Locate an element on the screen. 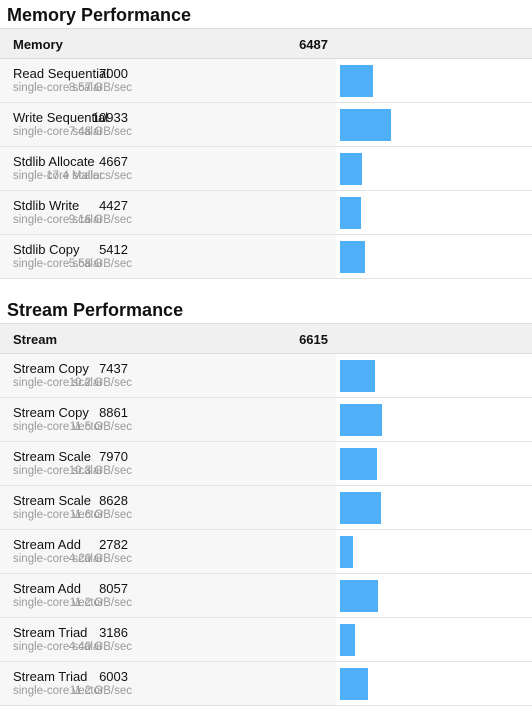  stream-header-row: Stream 6615 is located at coordinates (266, 339).